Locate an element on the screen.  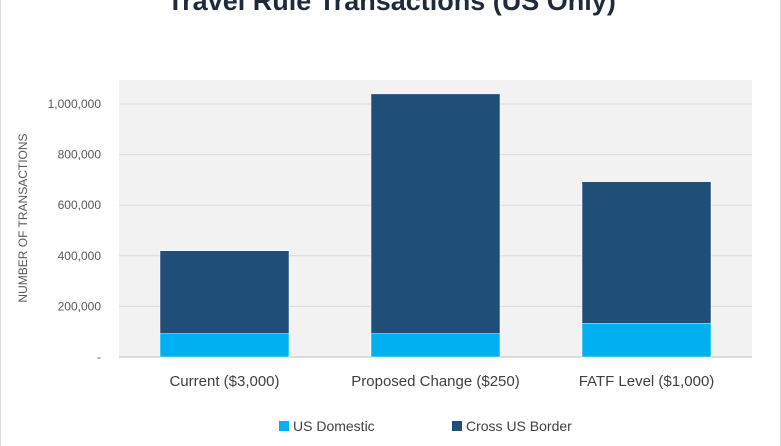
x-tick-label: Proposed Change ($250) is located at coordinates (435, 381).